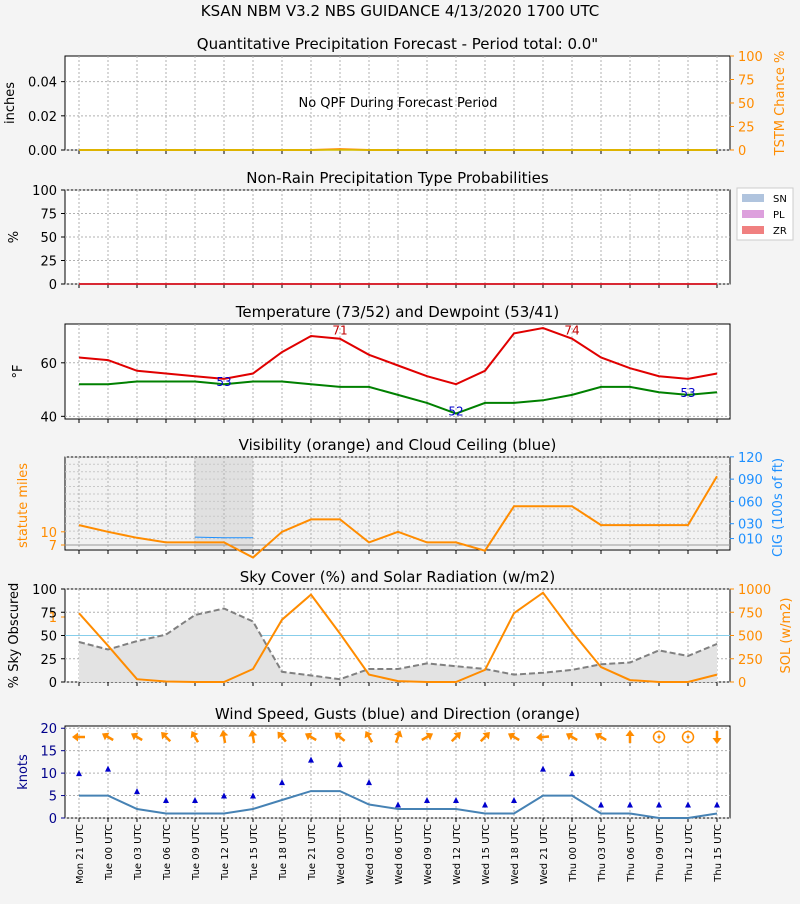 This screenshot has height=904, width=800. Describe the element at coordinates (753, 214) in the screenshot. I see `legend-swatch` at that location.